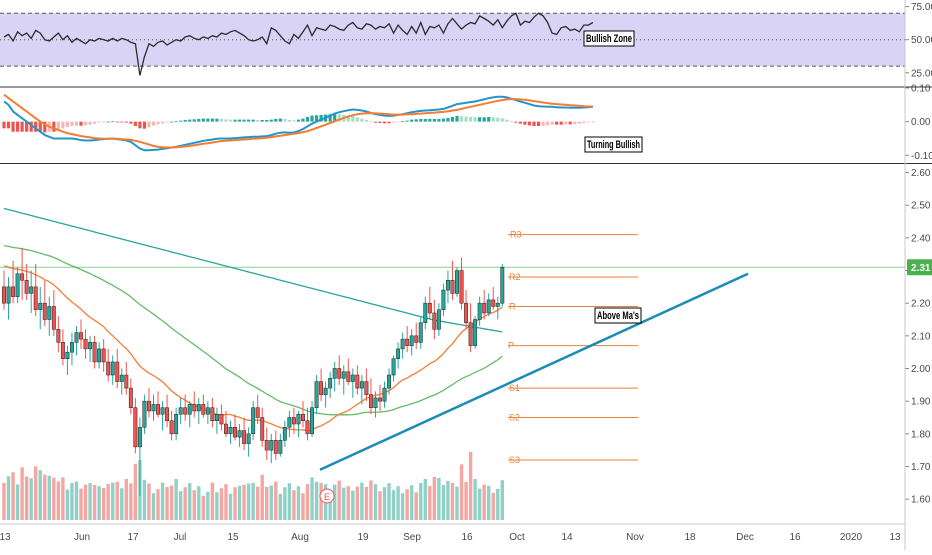 The width and height of the screenshot is (932, 555). What do you see at coordinates (467, 537) in the screenshot?
I see `date-tick-label: 16` at bounding box center [467, 537].